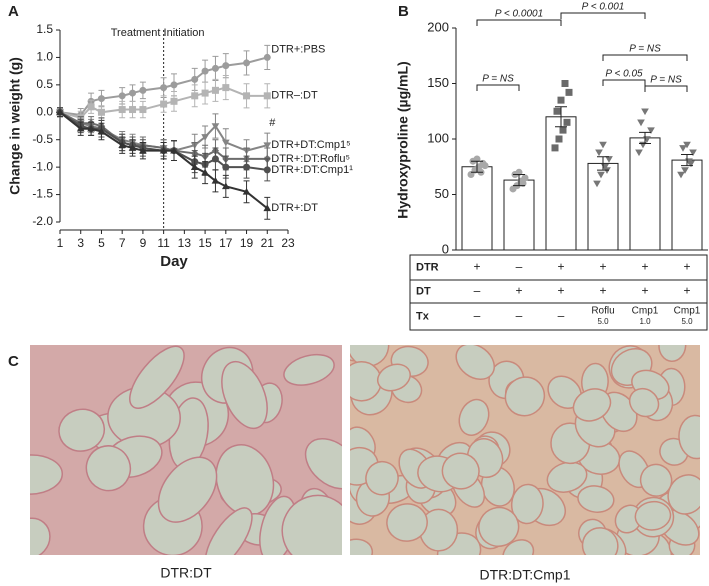  What do you see at coordinates (80, 243) in the screenshot?
I see `x-tick-label: 3` at bounding box center [80, 243].